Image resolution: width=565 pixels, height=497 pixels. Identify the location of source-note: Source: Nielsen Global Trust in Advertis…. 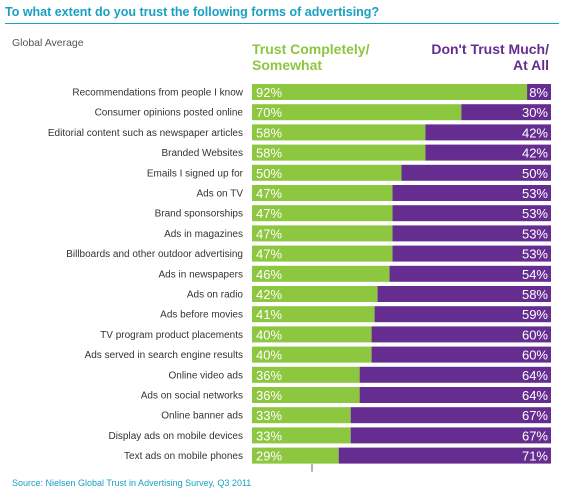
(132, 483).